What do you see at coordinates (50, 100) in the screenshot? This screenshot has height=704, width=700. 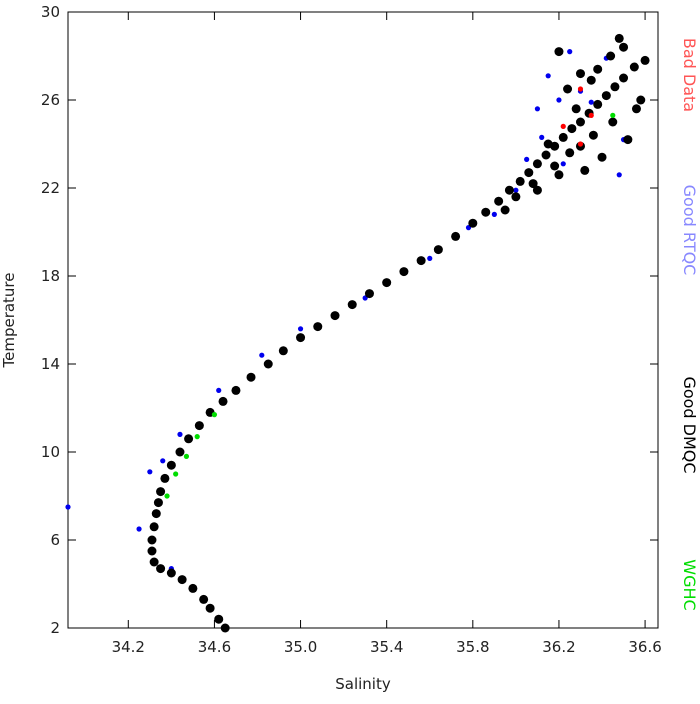 I see `y-tick-label: 26` at bounding box center [50, 100].